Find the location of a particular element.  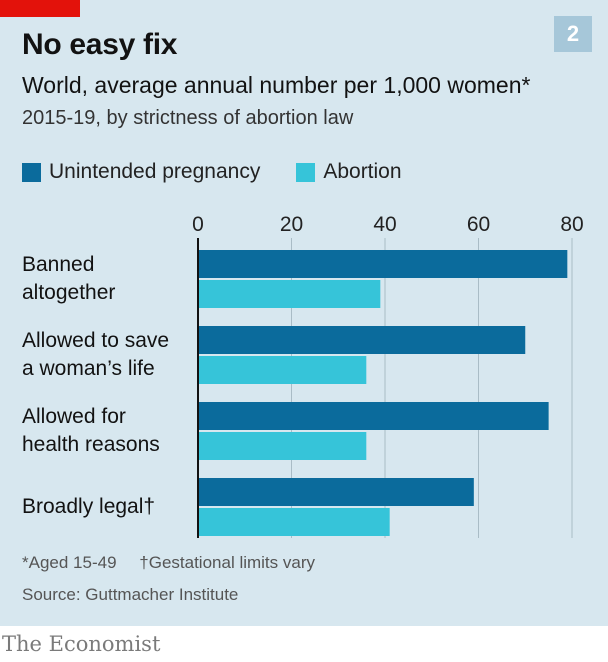

chart-title: No easy fix is located at coordinates (100, 44).